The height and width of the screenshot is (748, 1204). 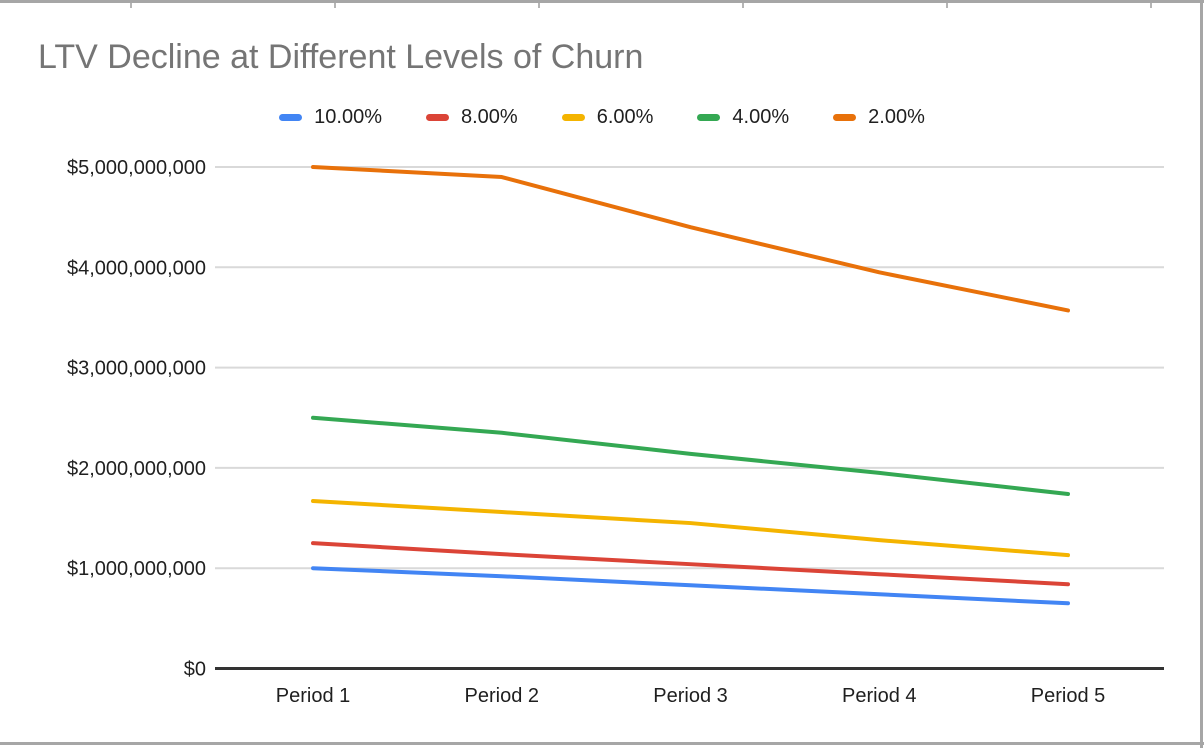 I want to click on legend-item-4.00%: 4.00%, so click(x=743, y=117).